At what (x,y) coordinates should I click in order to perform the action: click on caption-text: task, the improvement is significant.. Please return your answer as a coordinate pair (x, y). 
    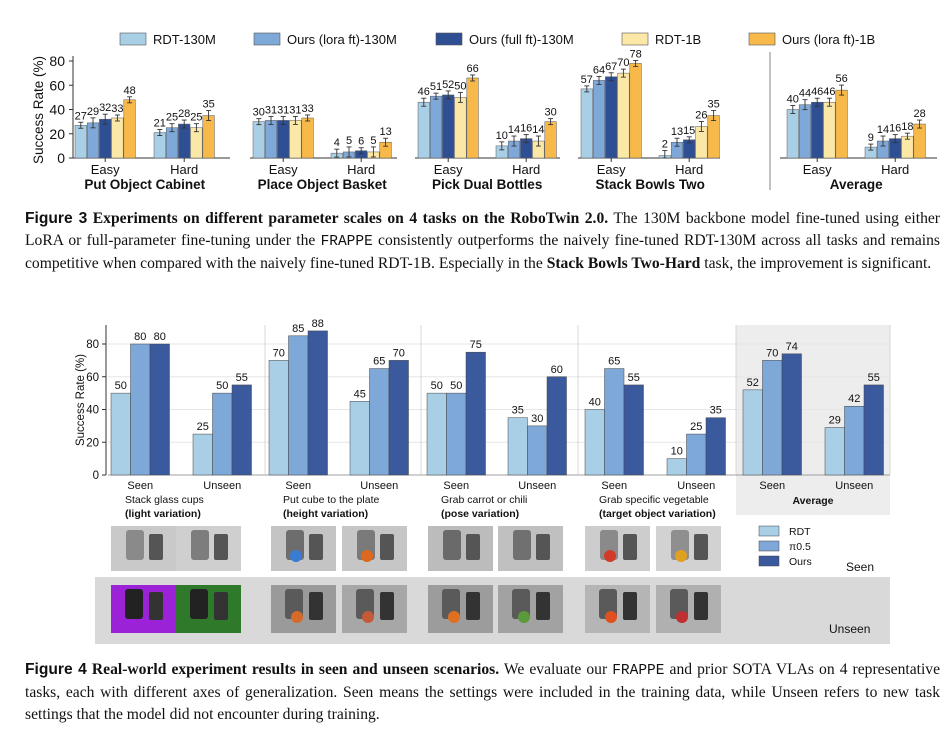
    Looking at the image, I should click on (816, 263).